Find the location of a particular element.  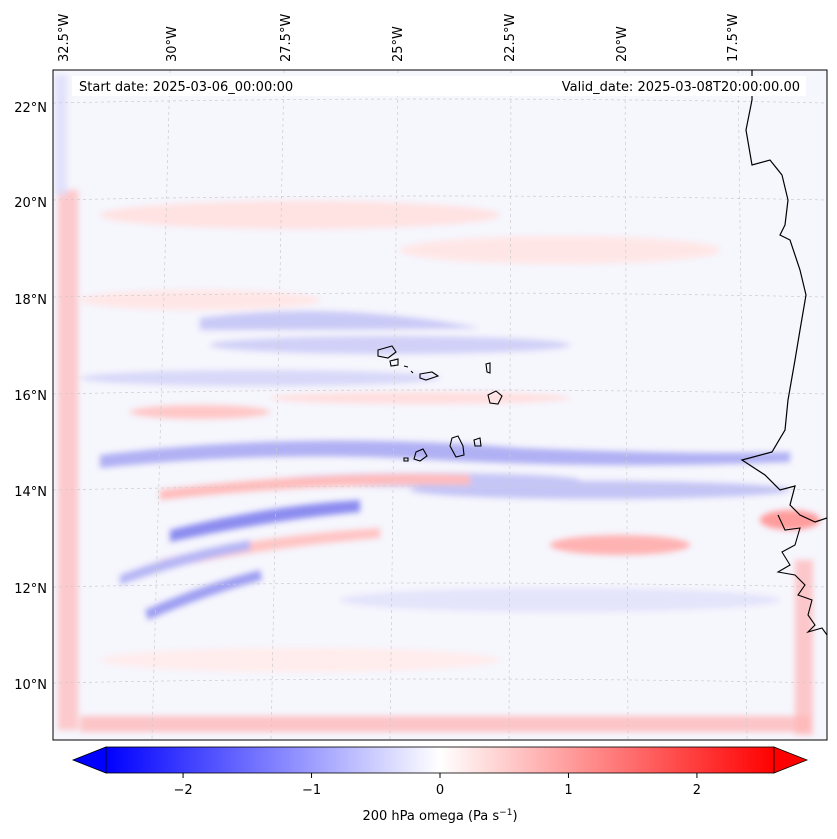

central-ascent-band is located at coordinates (445, 454).